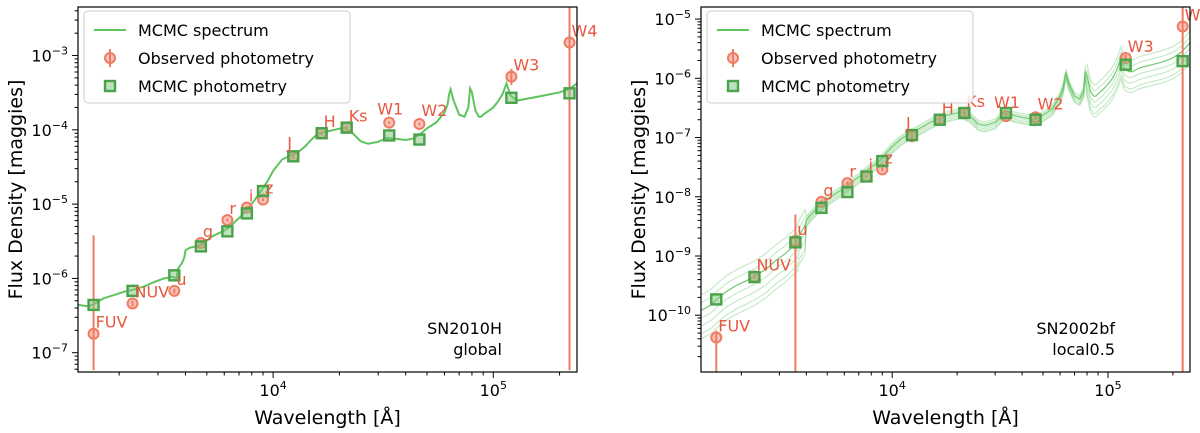  I want to click on y-tick-label: 10⁻⁴, so click(49, 129).